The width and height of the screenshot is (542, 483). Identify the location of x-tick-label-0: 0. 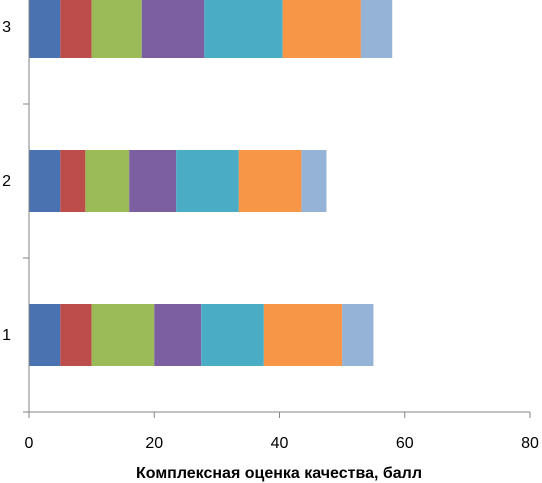
(29, 443).